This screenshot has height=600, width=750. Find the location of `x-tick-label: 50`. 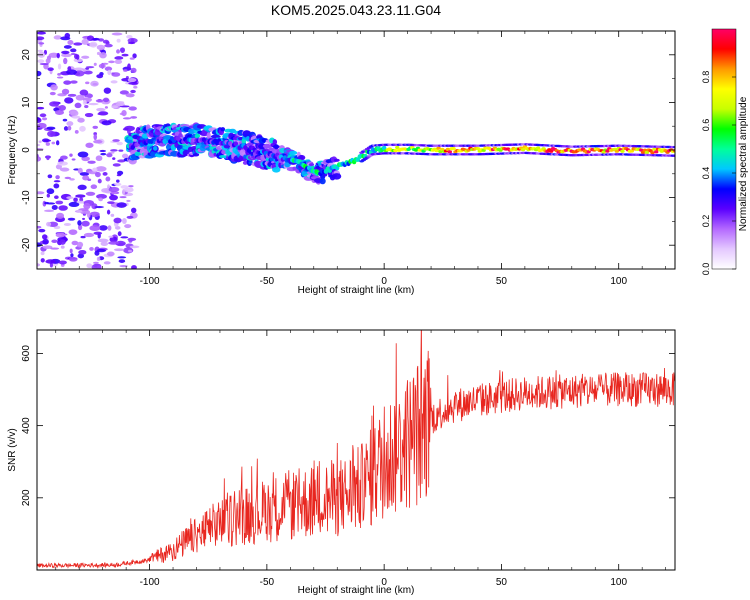

x-tick-label: 50 is located at coordinates (502, 281).